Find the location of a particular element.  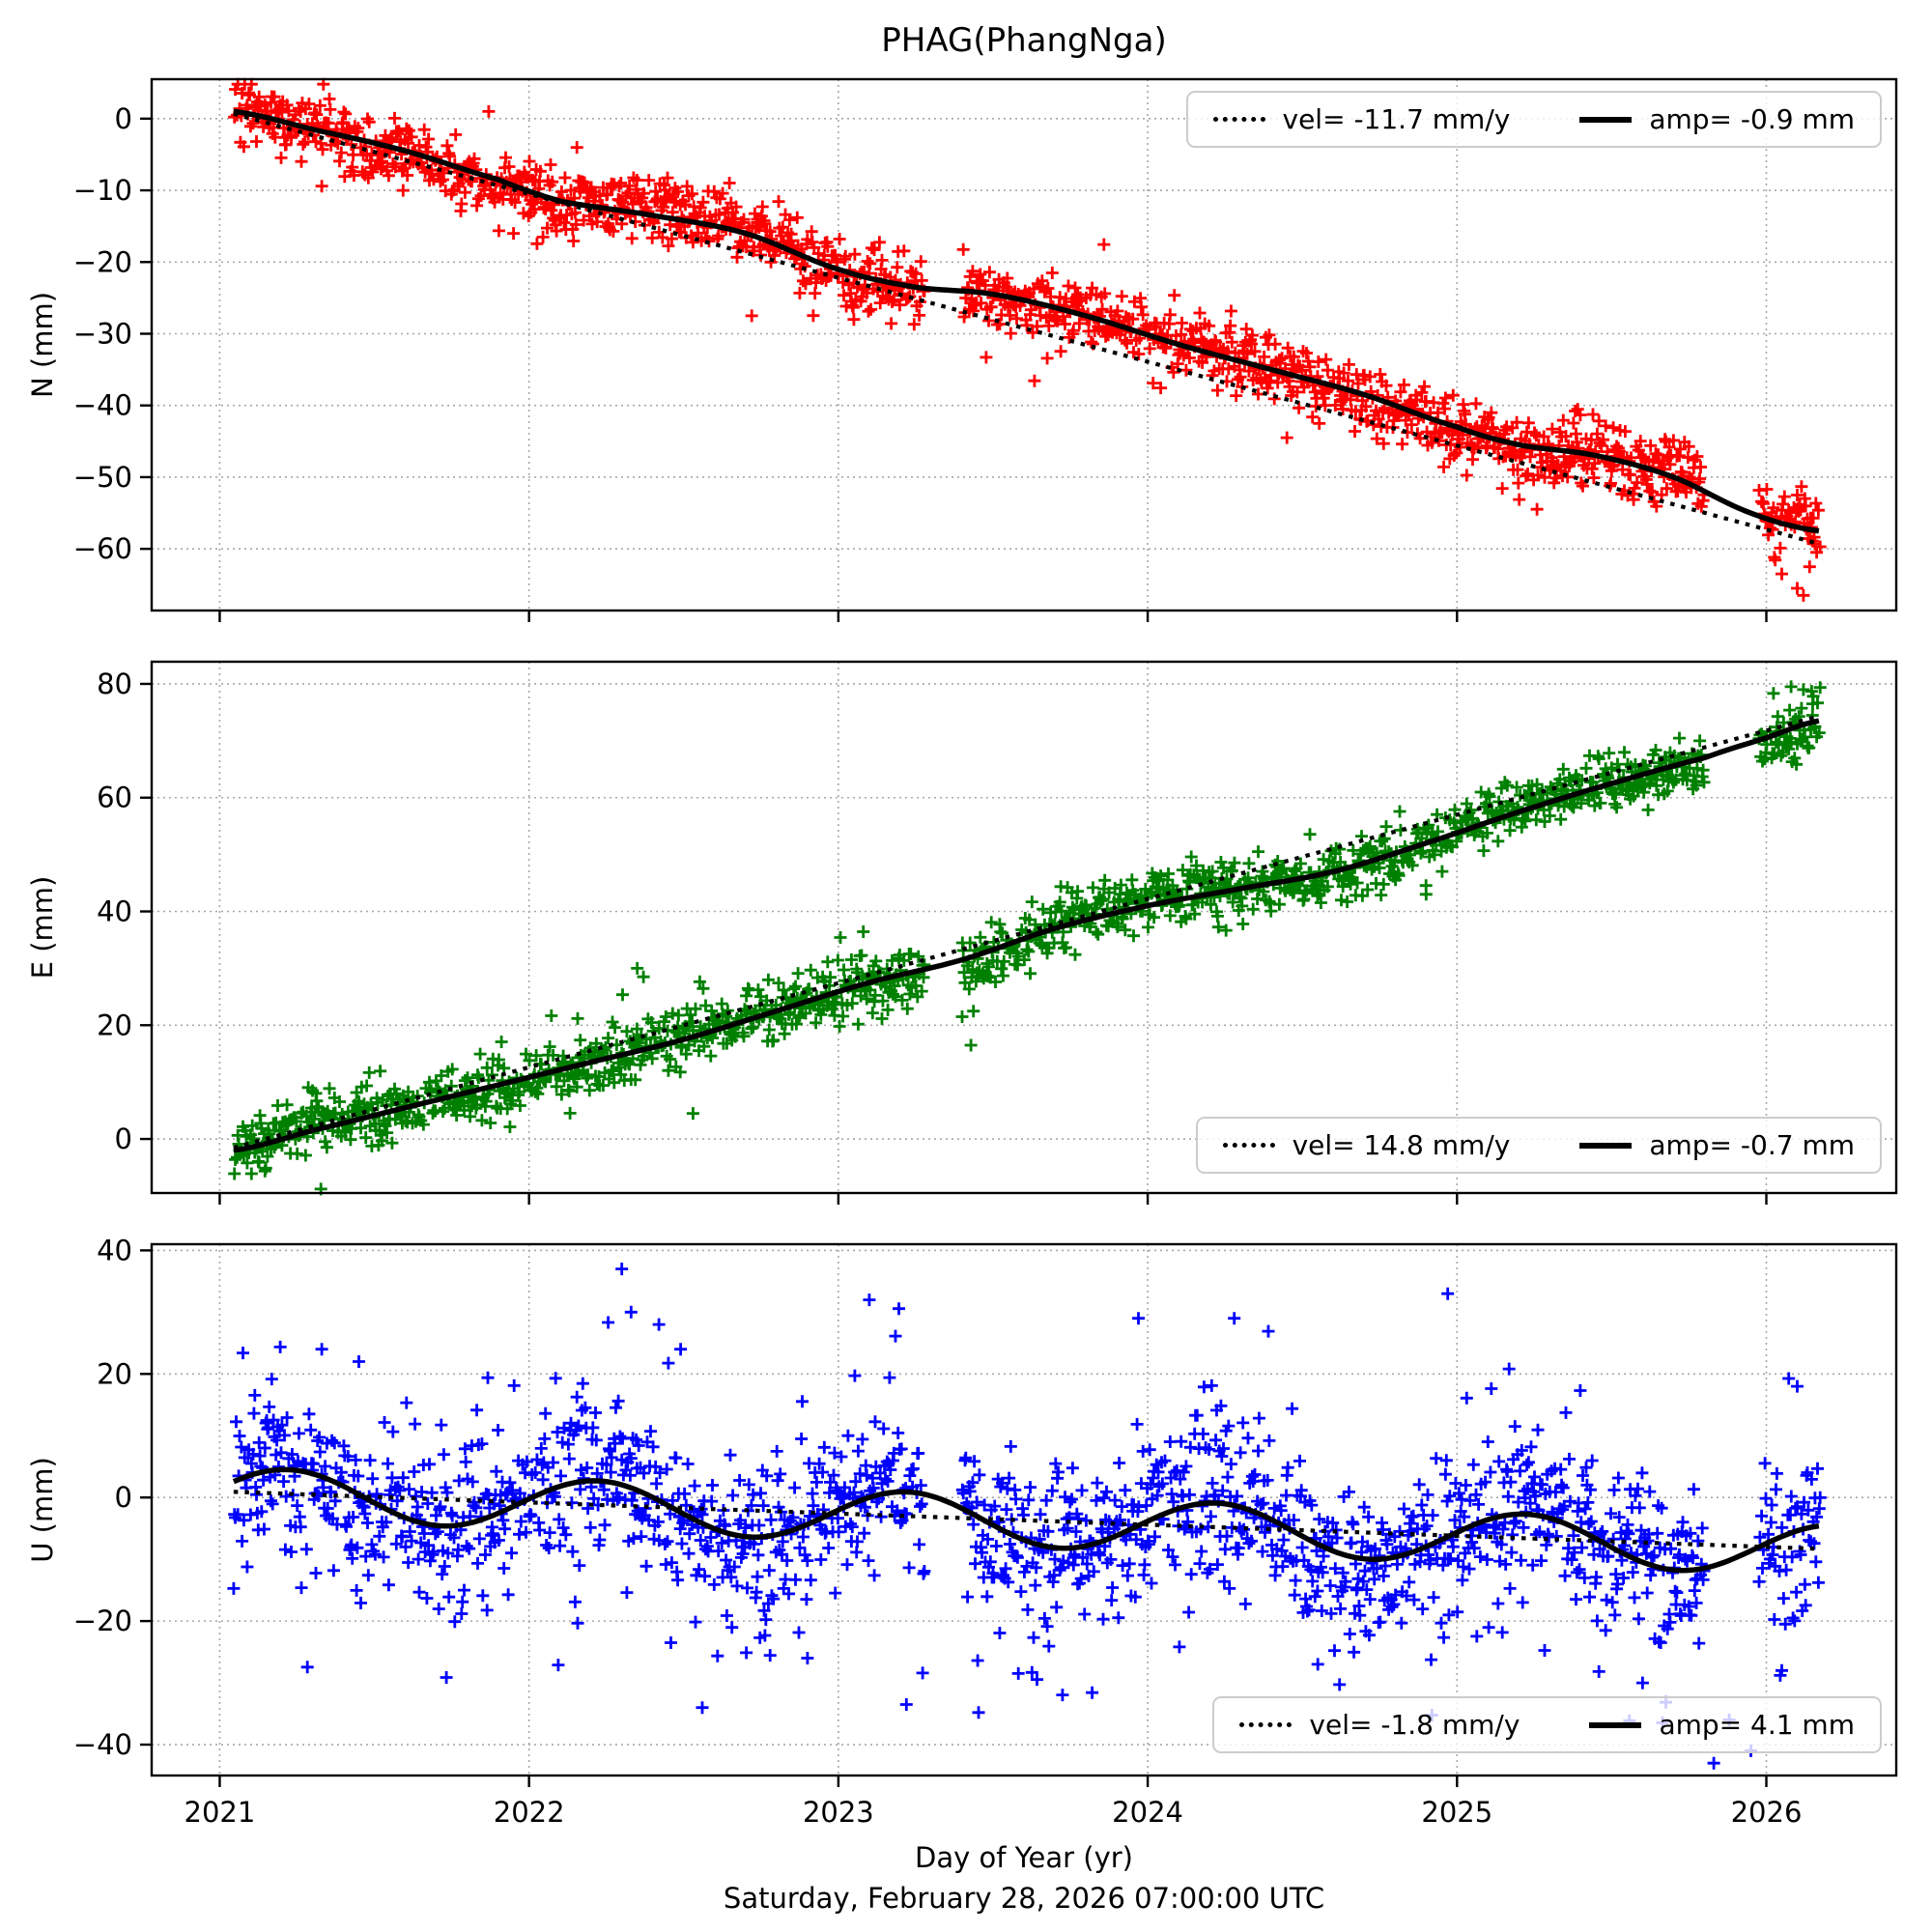

y-axis-label-n: N (mm) is located at coordinates (42, 345).